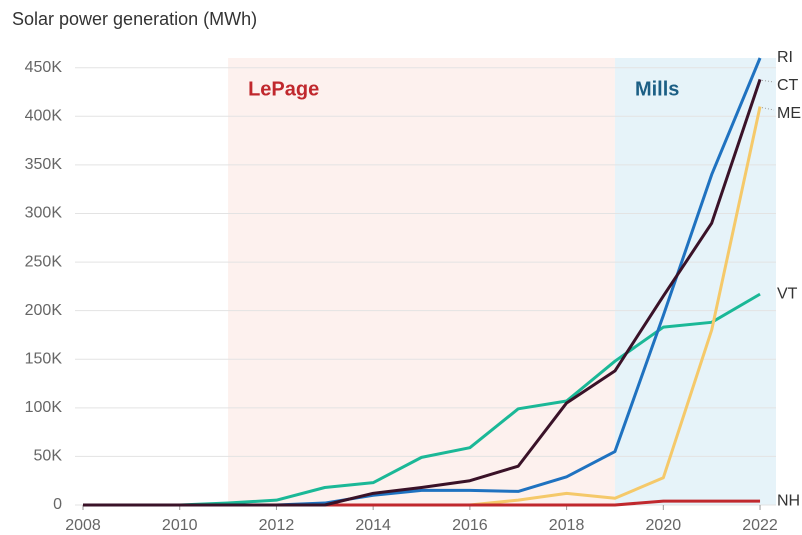 This screenshot has height=535, width=802. What do you see at coordinates (277, 525) in the screenshot?
I see `x-tick-label: 2012` at bounding box center [277, 525].